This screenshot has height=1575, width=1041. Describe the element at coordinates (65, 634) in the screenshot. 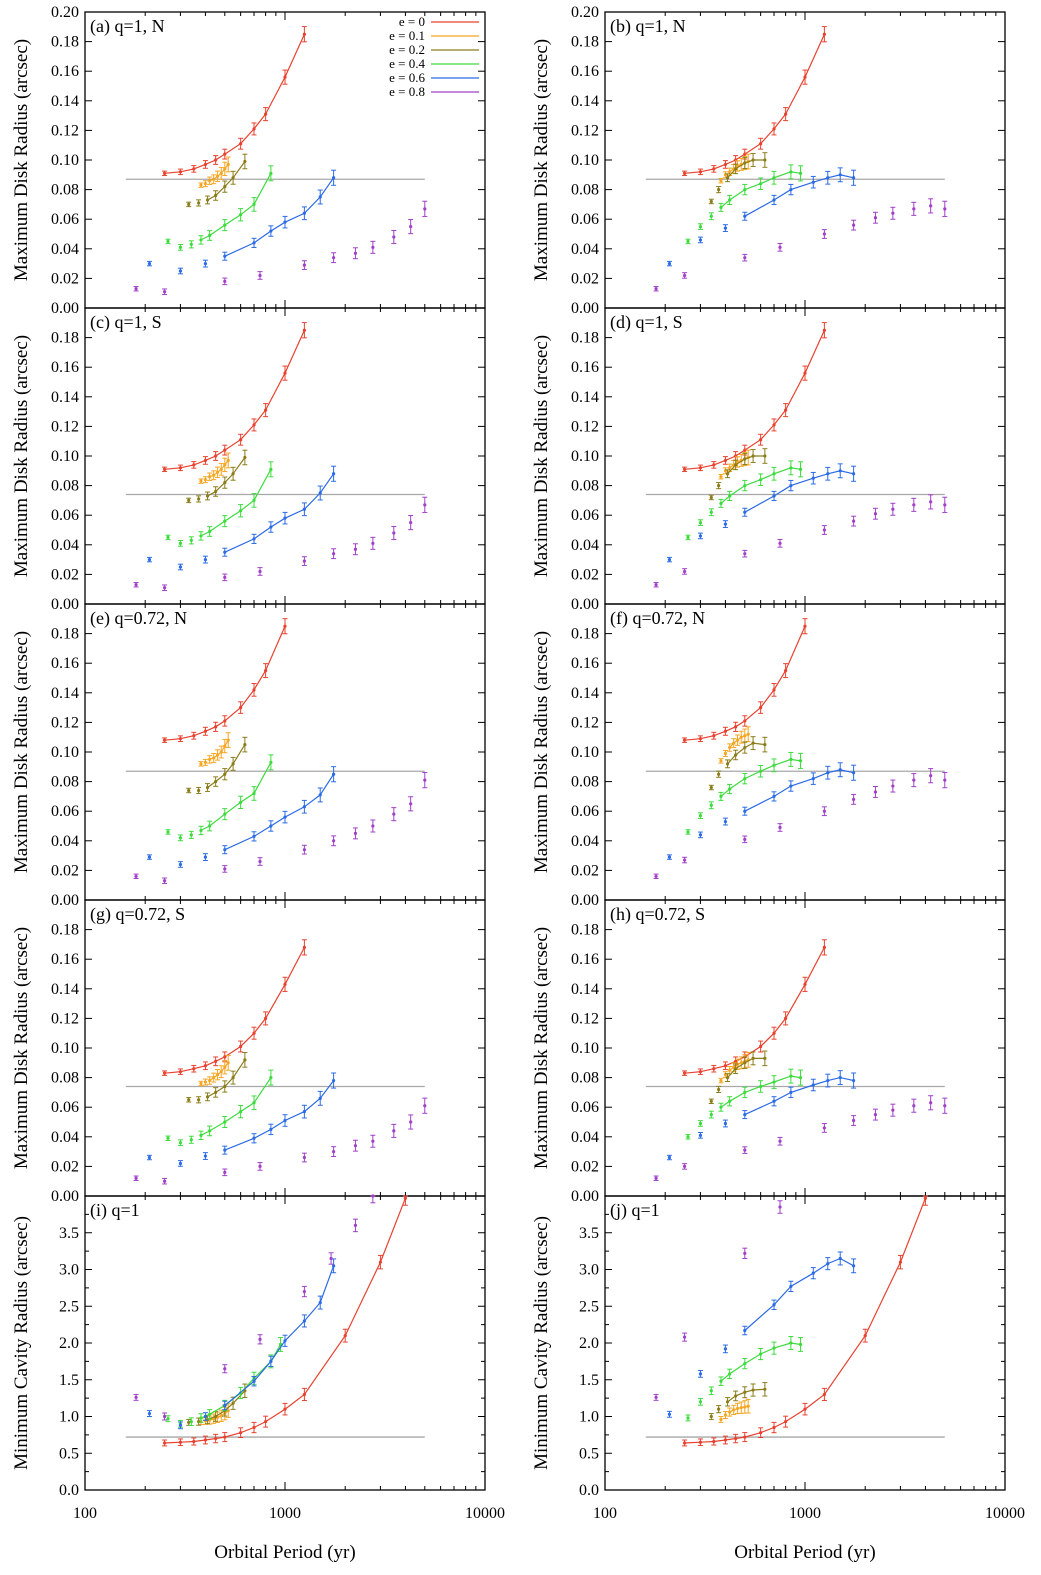

I see `y-tick-label: 0.18` at that location.